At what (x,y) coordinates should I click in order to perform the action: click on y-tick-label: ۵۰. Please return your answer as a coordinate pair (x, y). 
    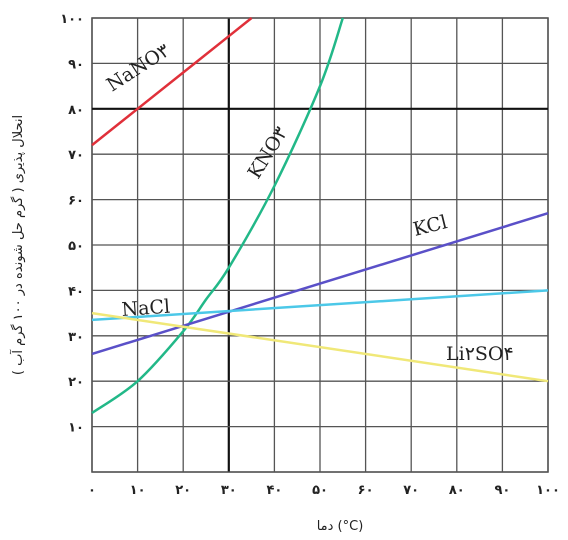
    Looking at the image, I should click on (76, 246).